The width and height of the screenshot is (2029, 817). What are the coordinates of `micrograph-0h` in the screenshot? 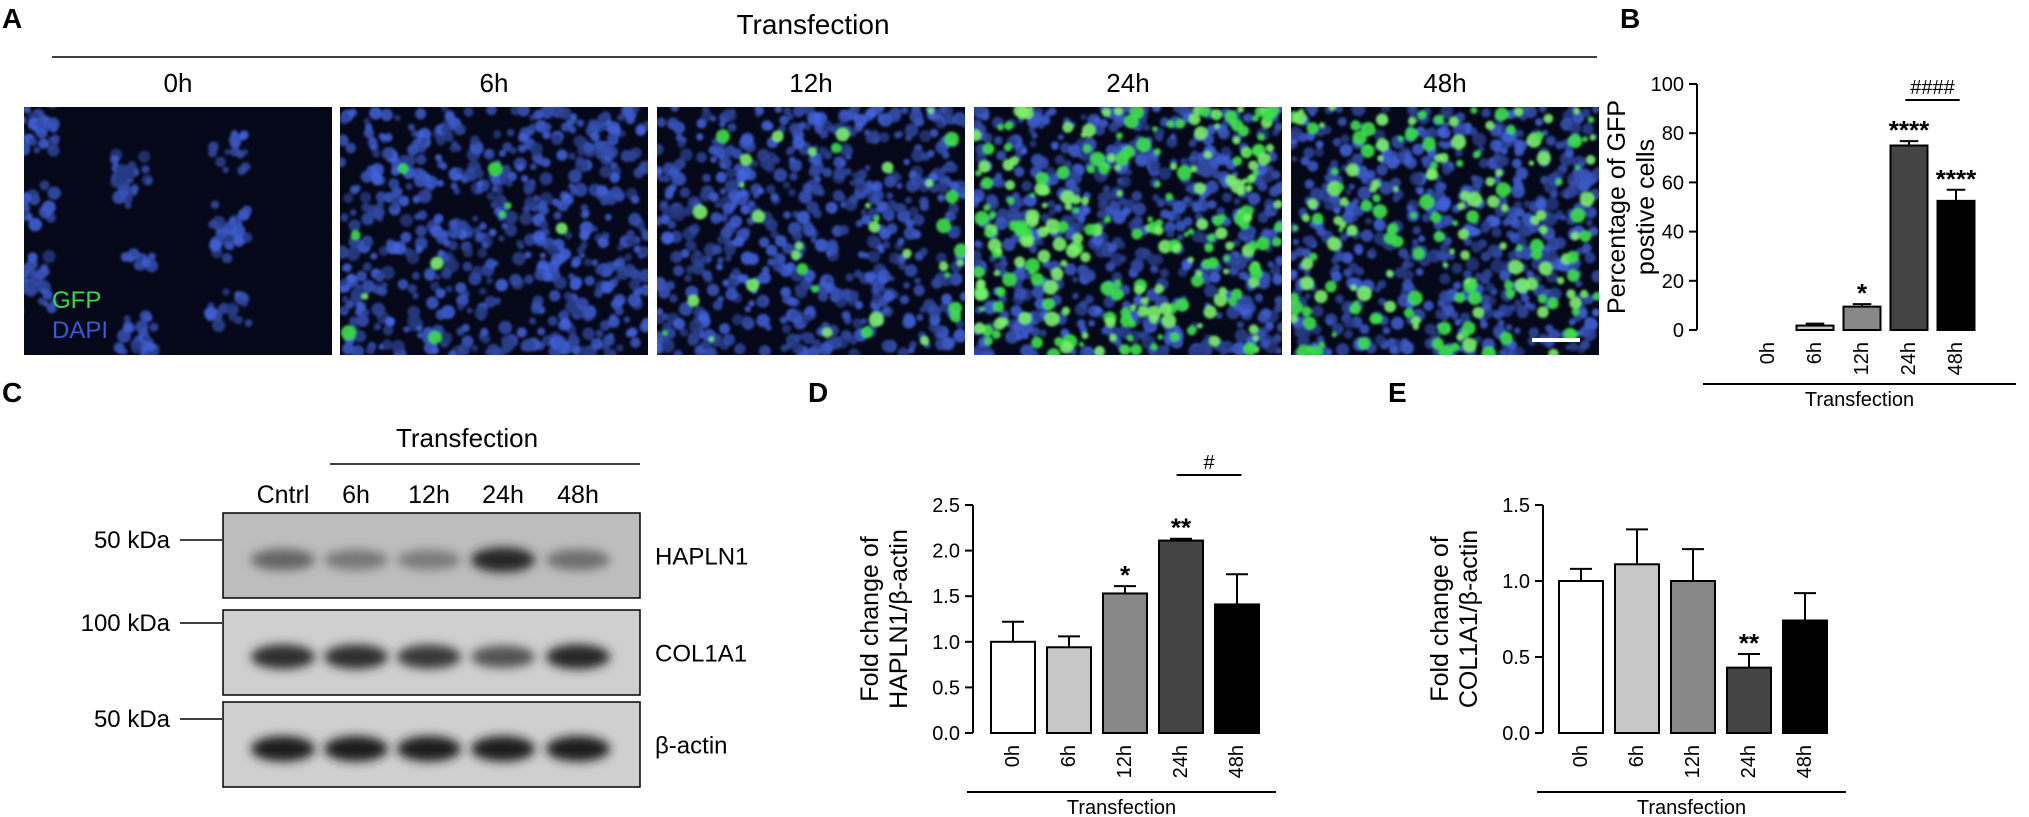 It's located at (178, 231).